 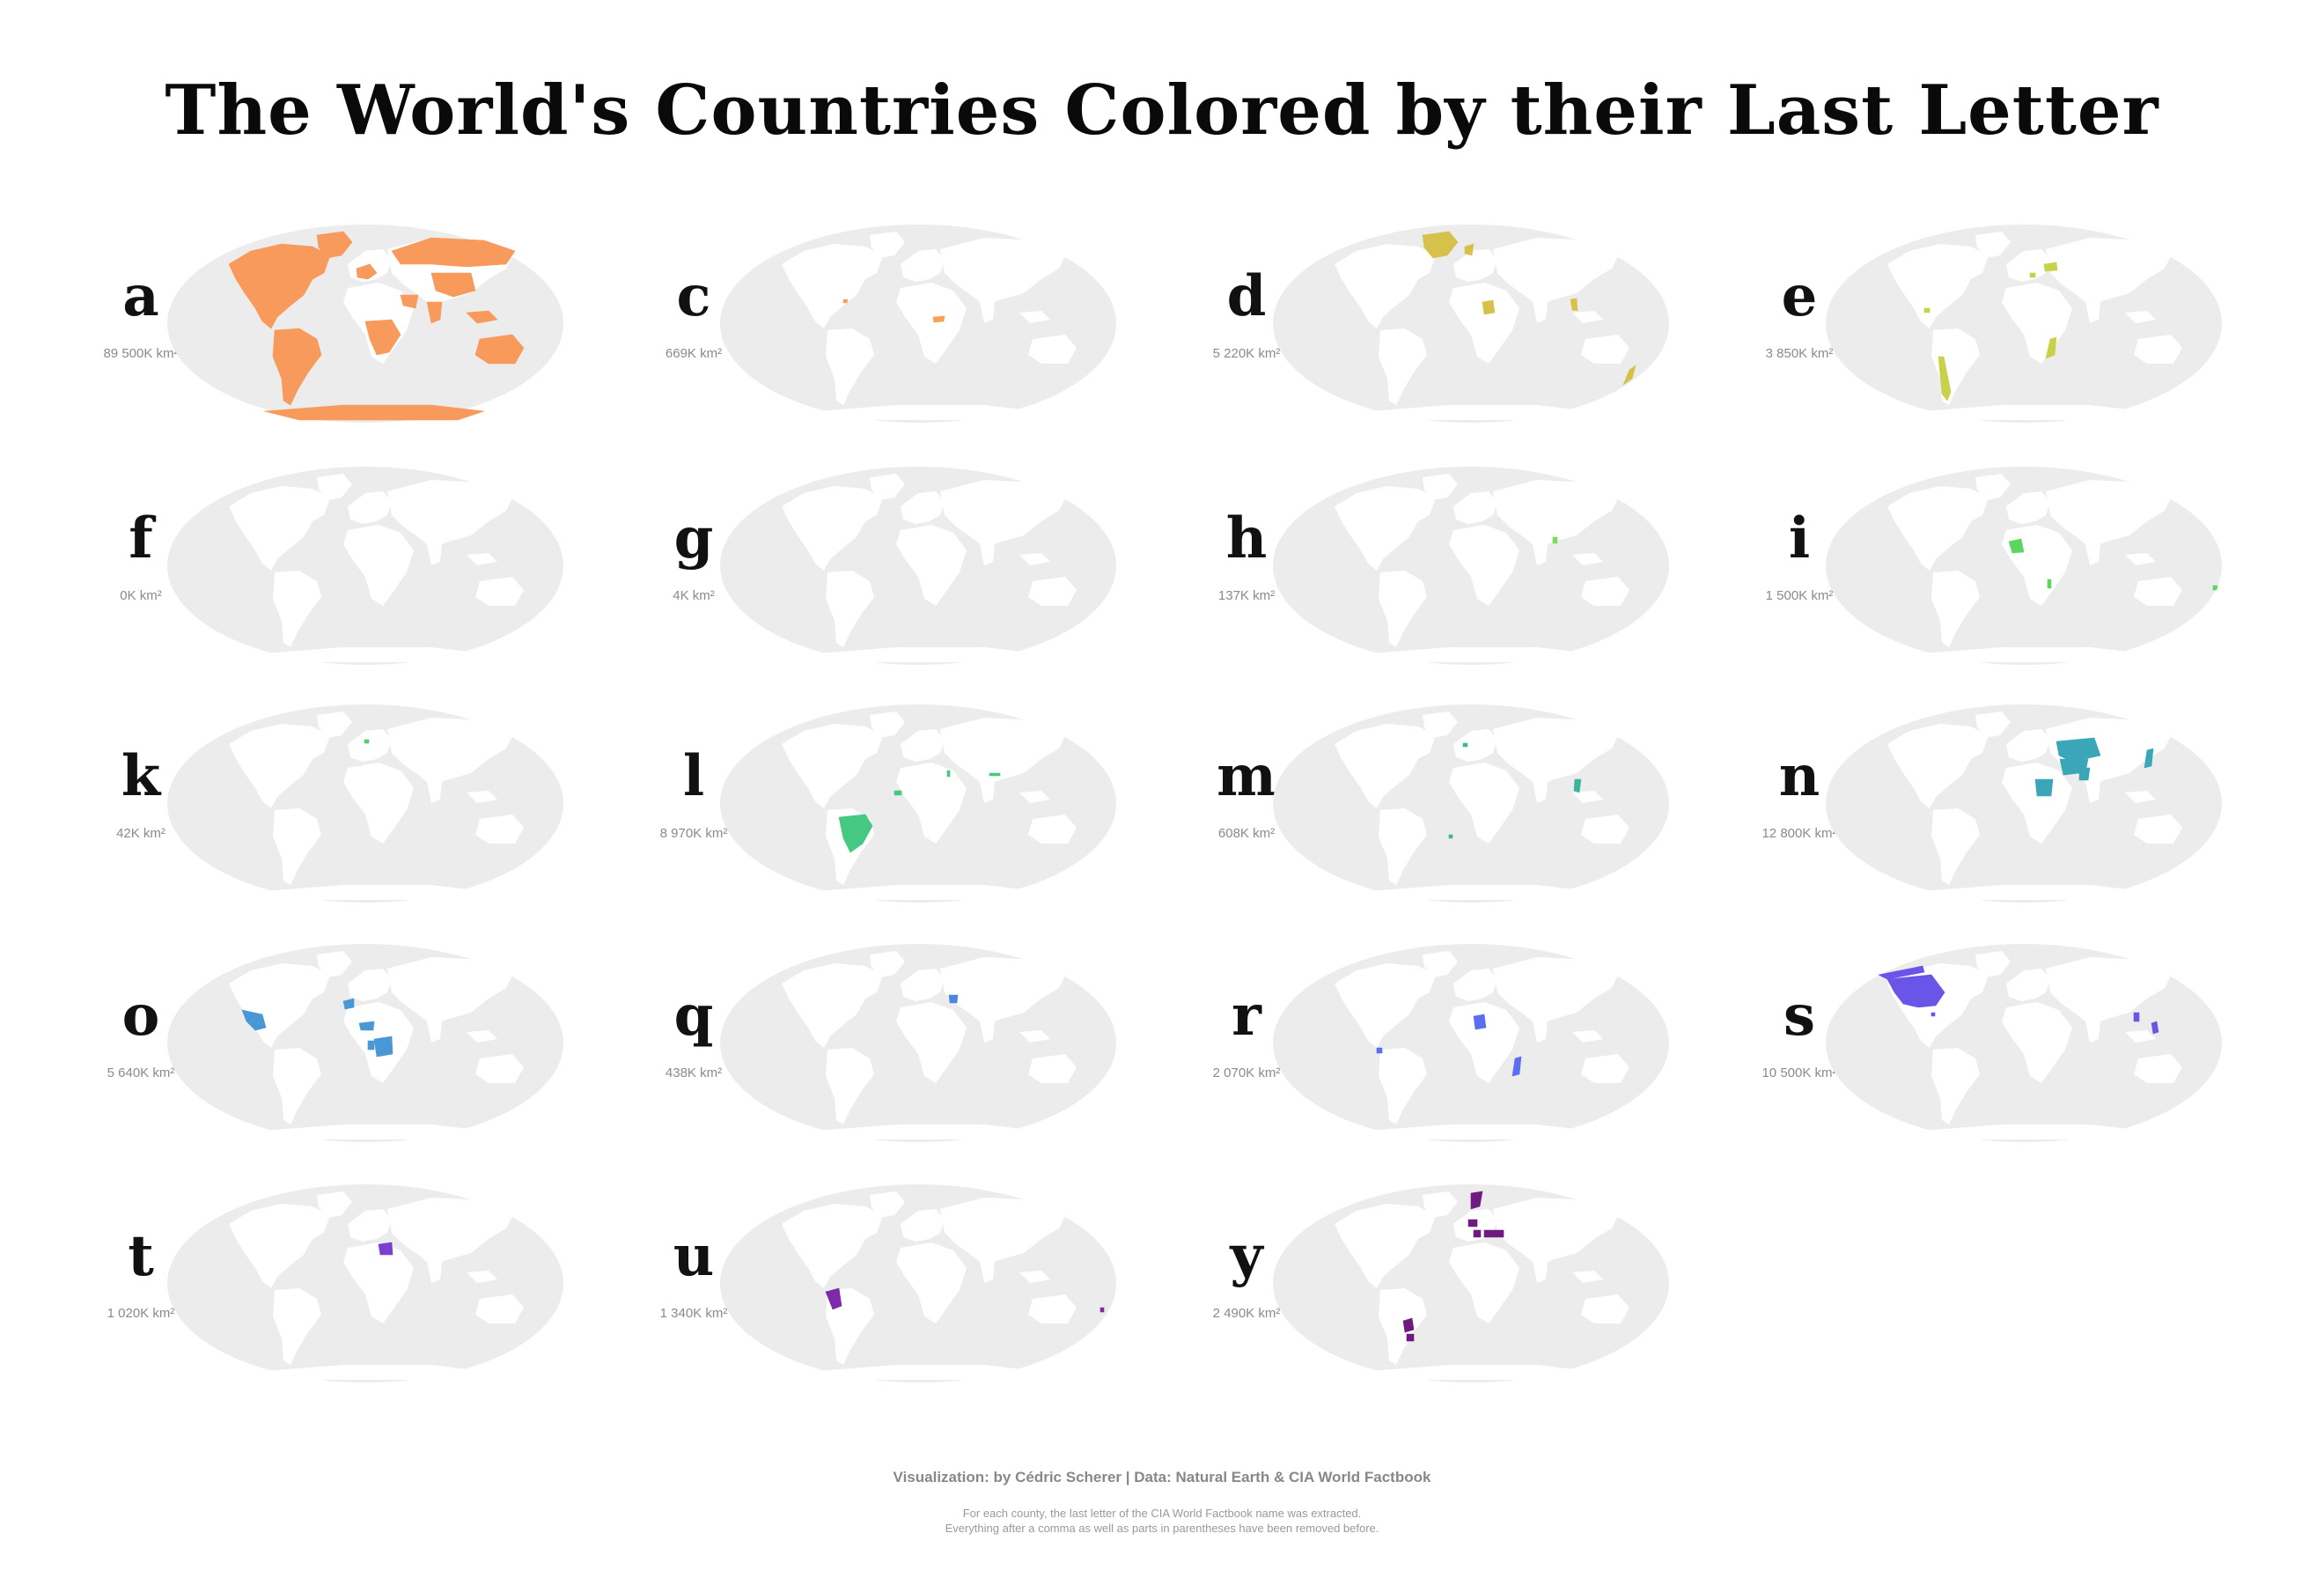 What do you see at coordinates (385, 1249) in the screenshot?
I see `country-egypt` at bounding box center [385, 1249].